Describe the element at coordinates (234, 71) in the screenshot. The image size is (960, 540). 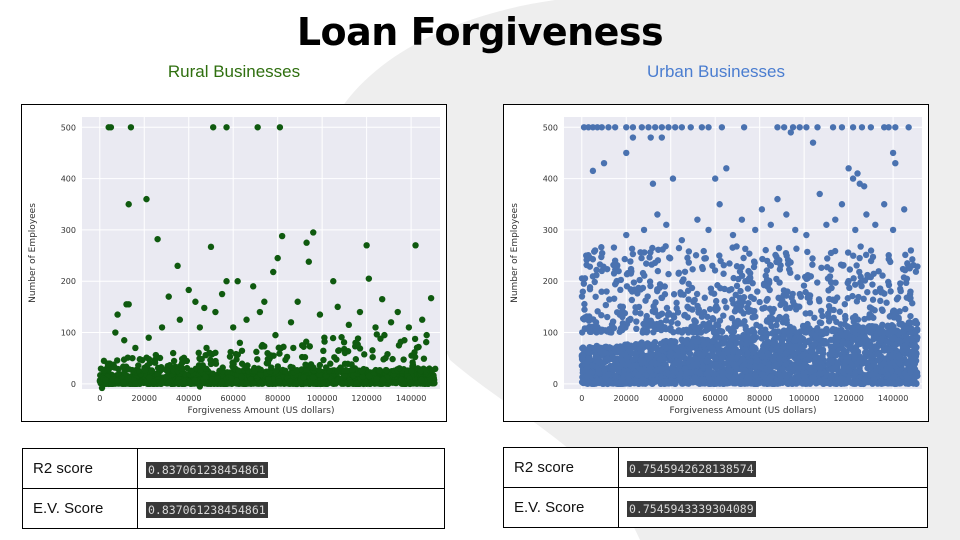
I see `rural-subtitle: Rural Businesses` at that location.